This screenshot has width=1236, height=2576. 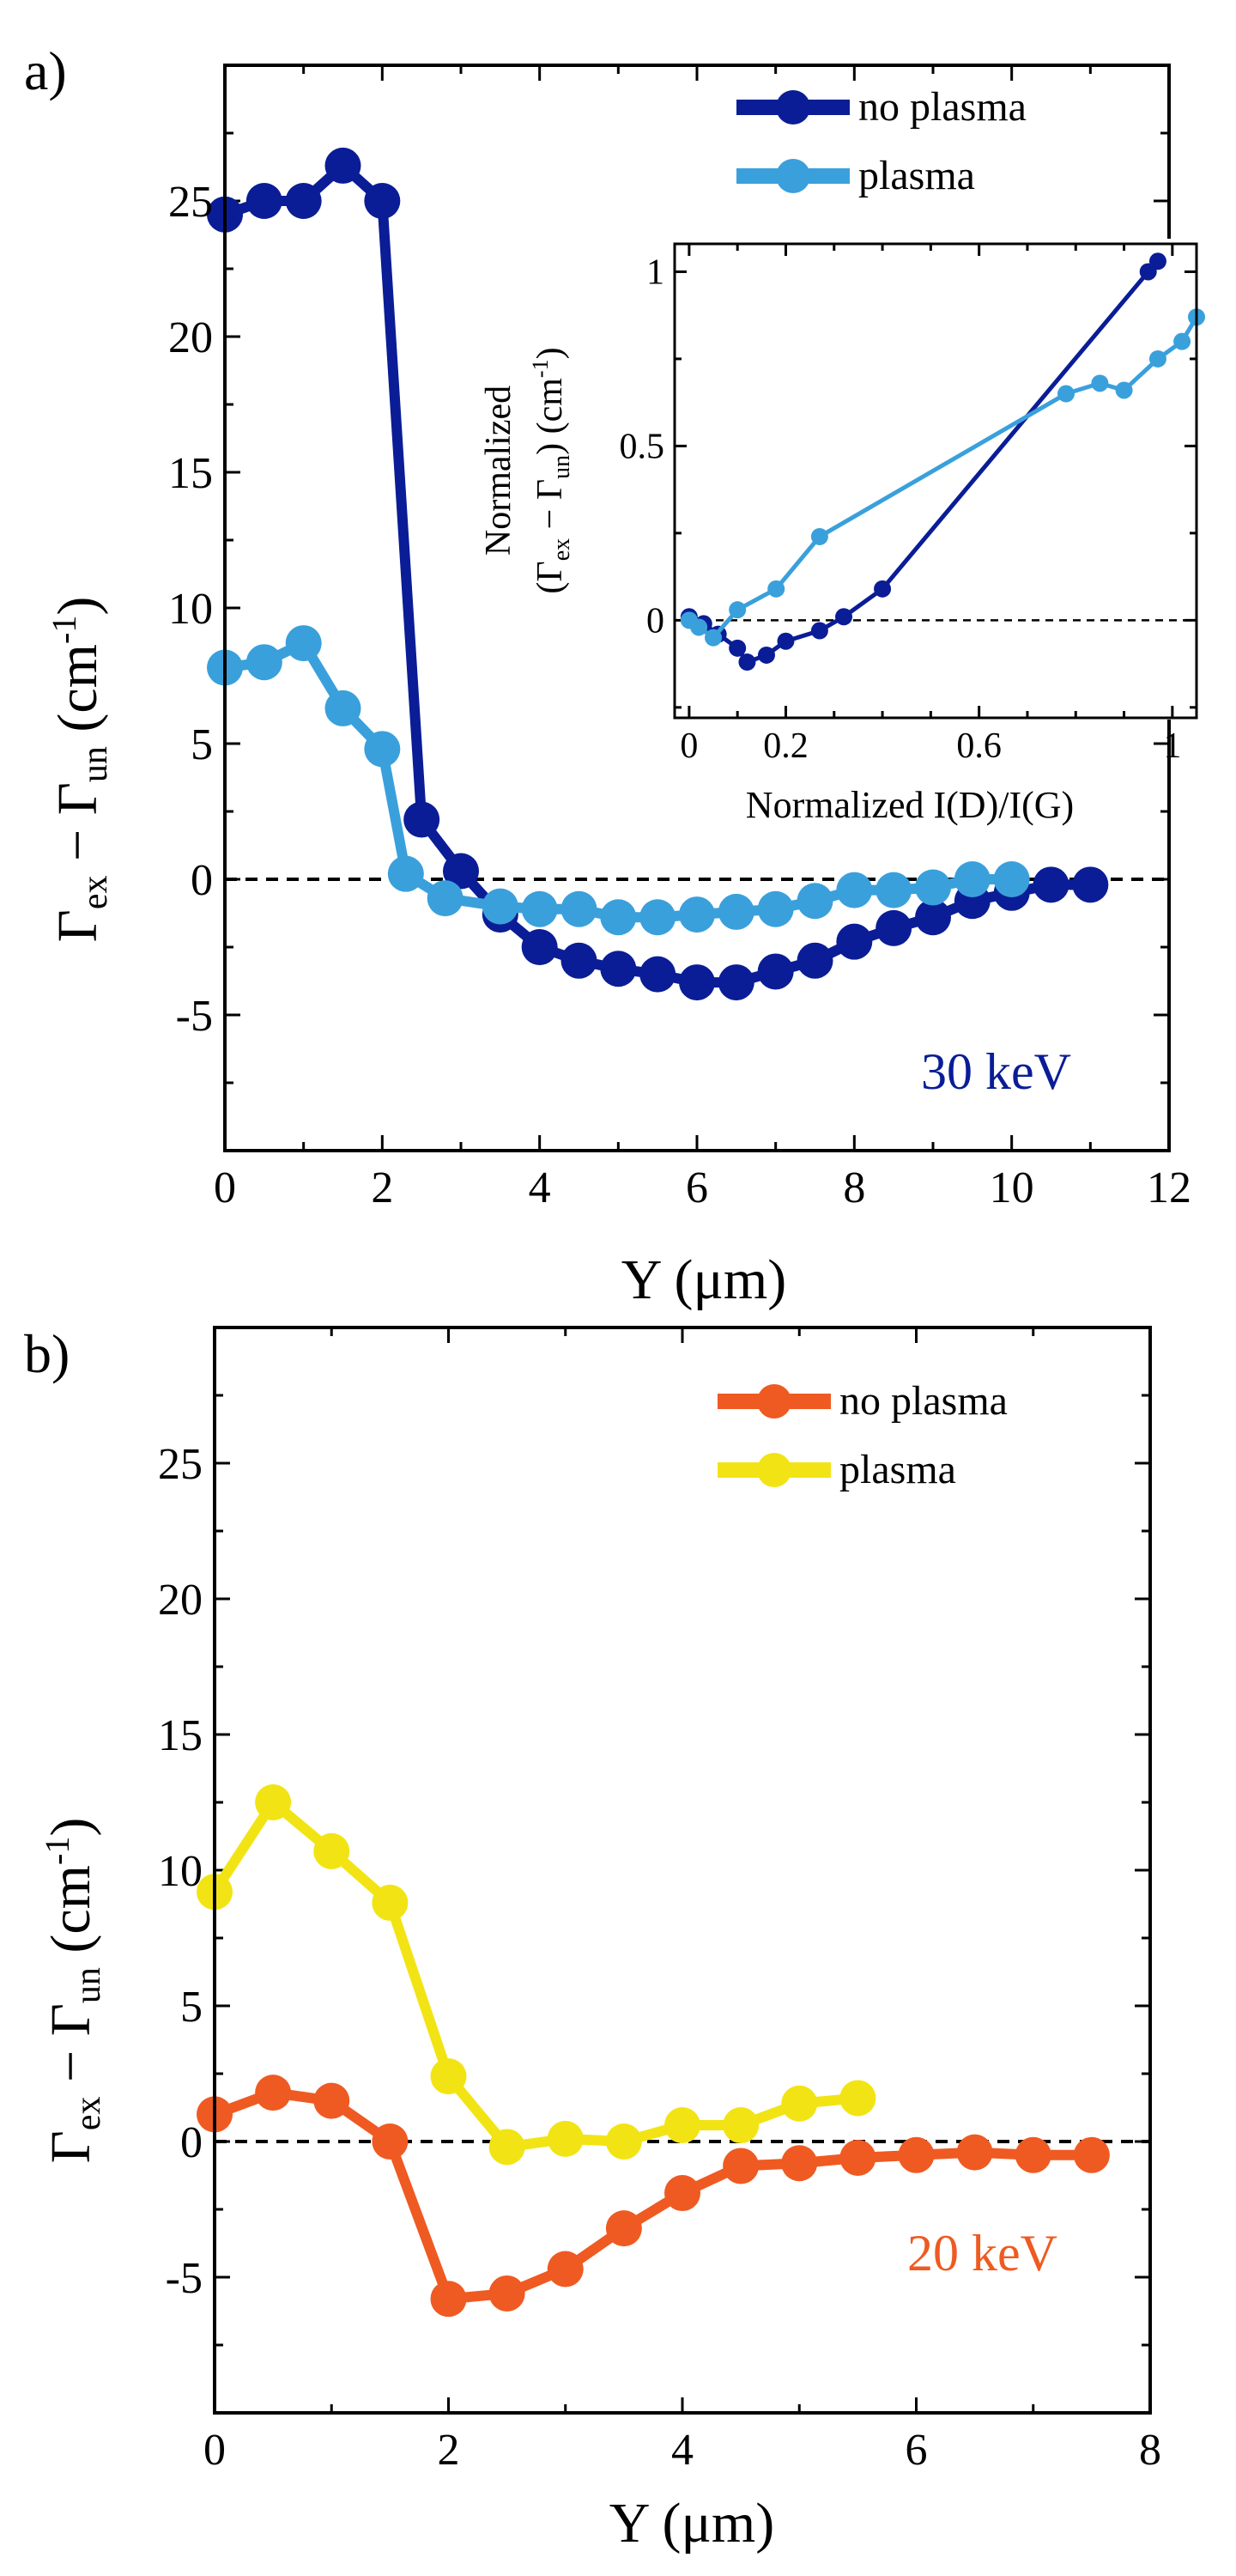 I want to click on panel-a-x-tick-labels: 0 2 4 6 8 10 12, so click(x=702, y=1188).